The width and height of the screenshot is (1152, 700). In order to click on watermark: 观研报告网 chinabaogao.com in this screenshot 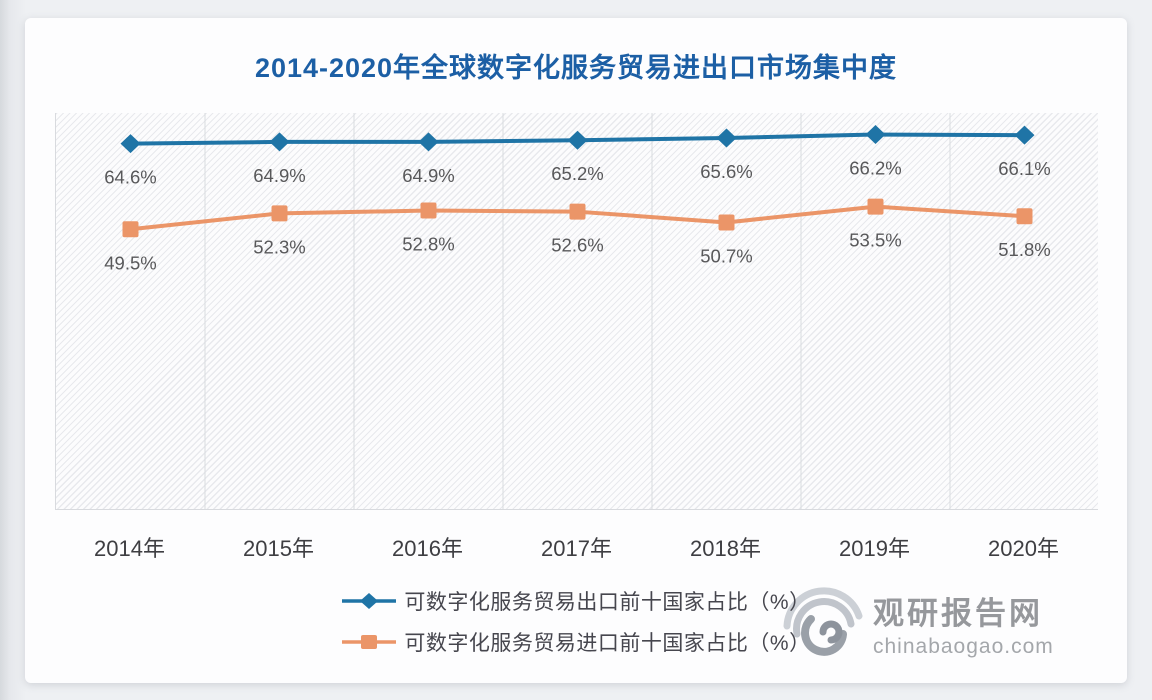, I will do `click(946, 628)`.